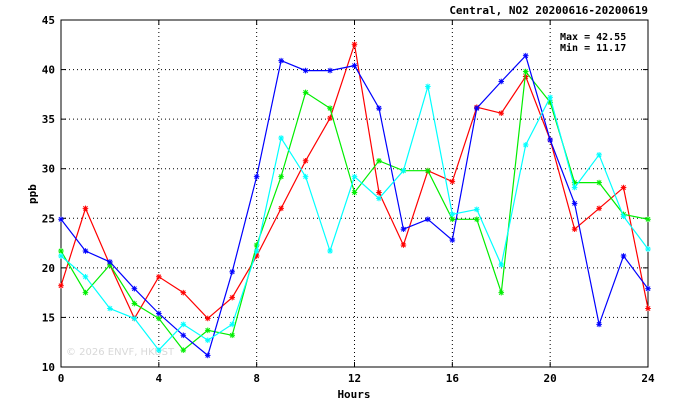 This screenshot has height=409, width=674. What do you see at coordinates (593, 37) in the screenshot?
I see `max-stat: Max = 42.55` at bounding box center [593, 37].